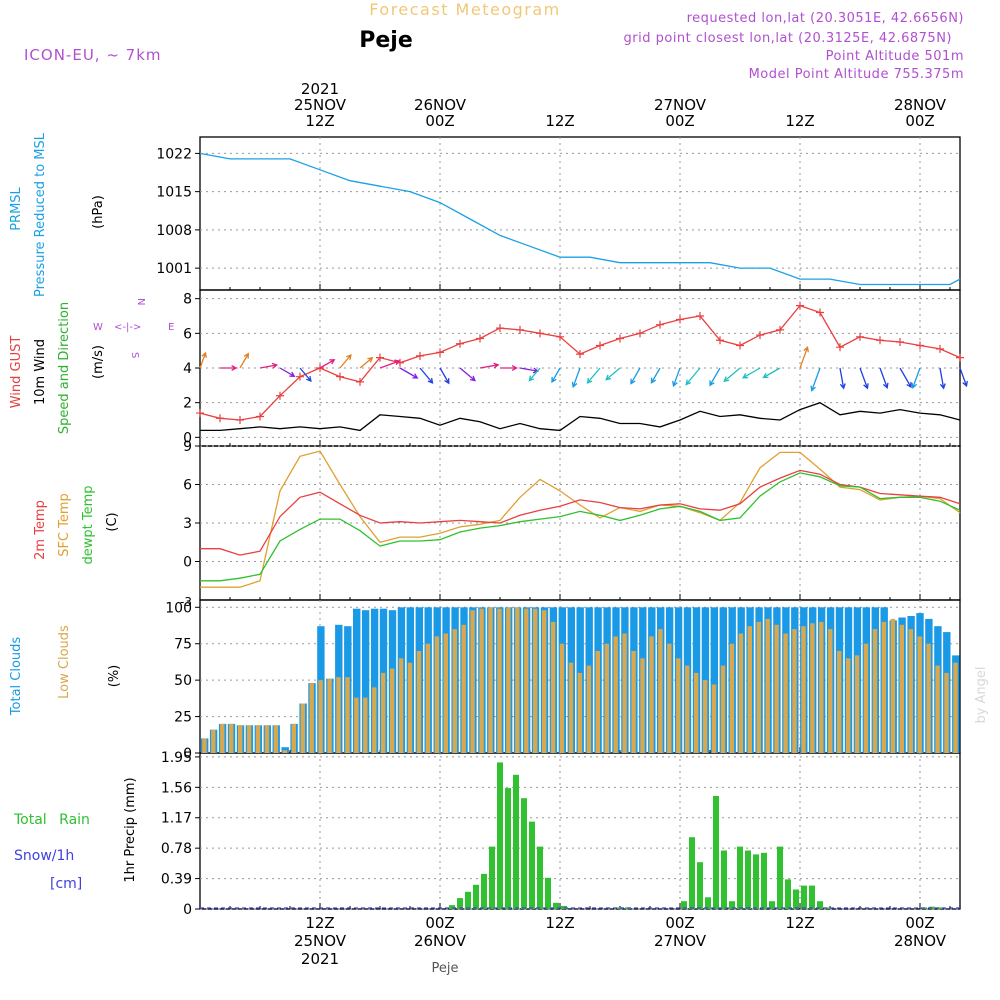 The width and height of the screenshot is (1000, 1000). What do you see at coordinates (320, 959) in the screenshot?
I see `bottom-year-label: 2021` at bounding box center [320, 959].